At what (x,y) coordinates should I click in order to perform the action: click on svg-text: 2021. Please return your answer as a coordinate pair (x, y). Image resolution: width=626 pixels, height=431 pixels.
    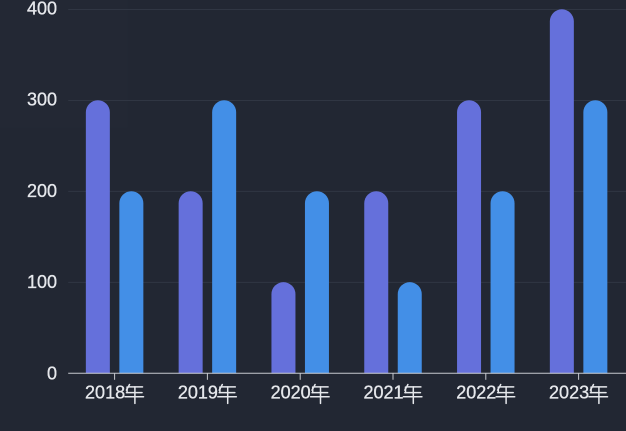
    Looking at the image, I should click on (383, 393).